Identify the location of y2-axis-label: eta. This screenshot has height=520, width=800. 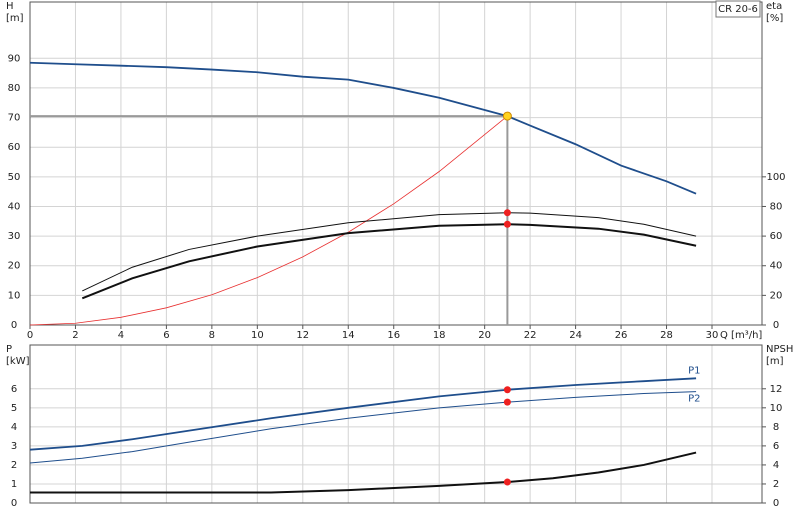
(774, 6).